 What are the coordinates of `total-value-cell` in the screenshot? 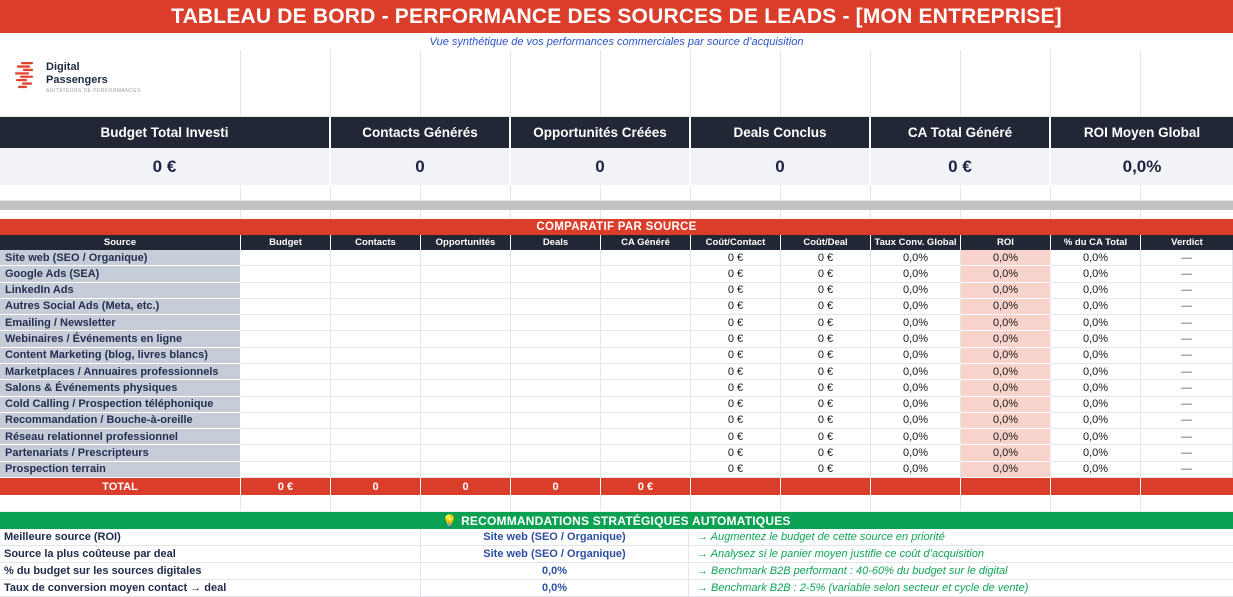 It's located at (826, 486).